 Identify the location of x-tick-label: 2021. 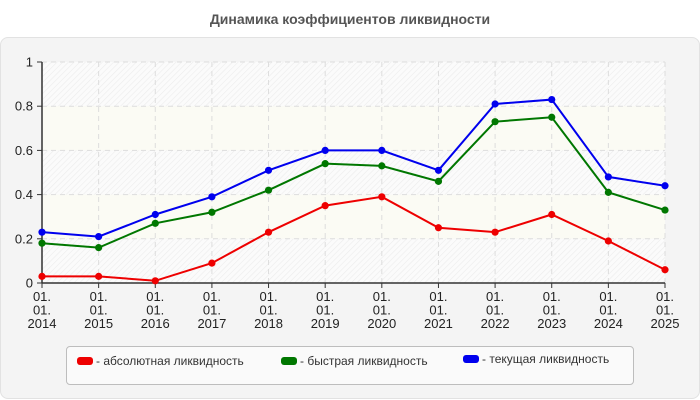
(438, 323).